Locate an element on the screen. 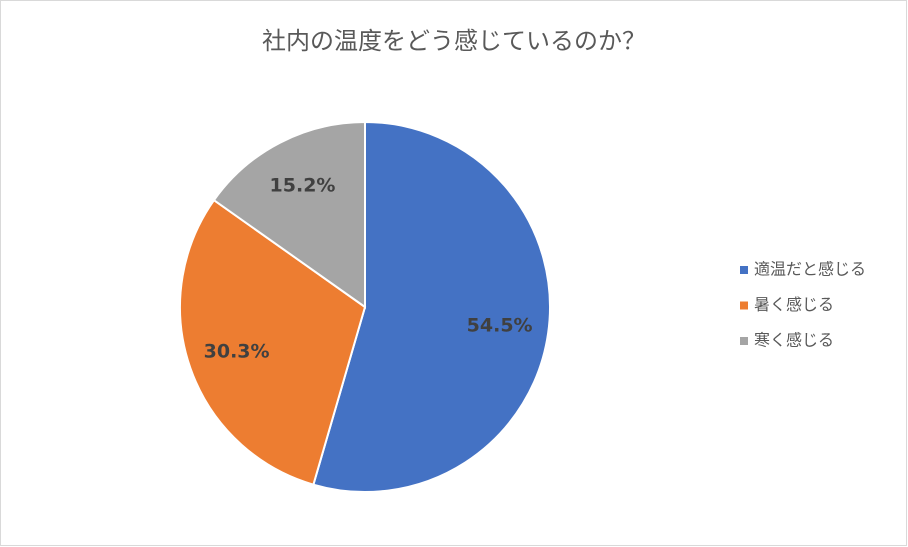 The height and width of the screenshot is (547, 908). data-label: 30.3% is located at coordinates (237, 351).